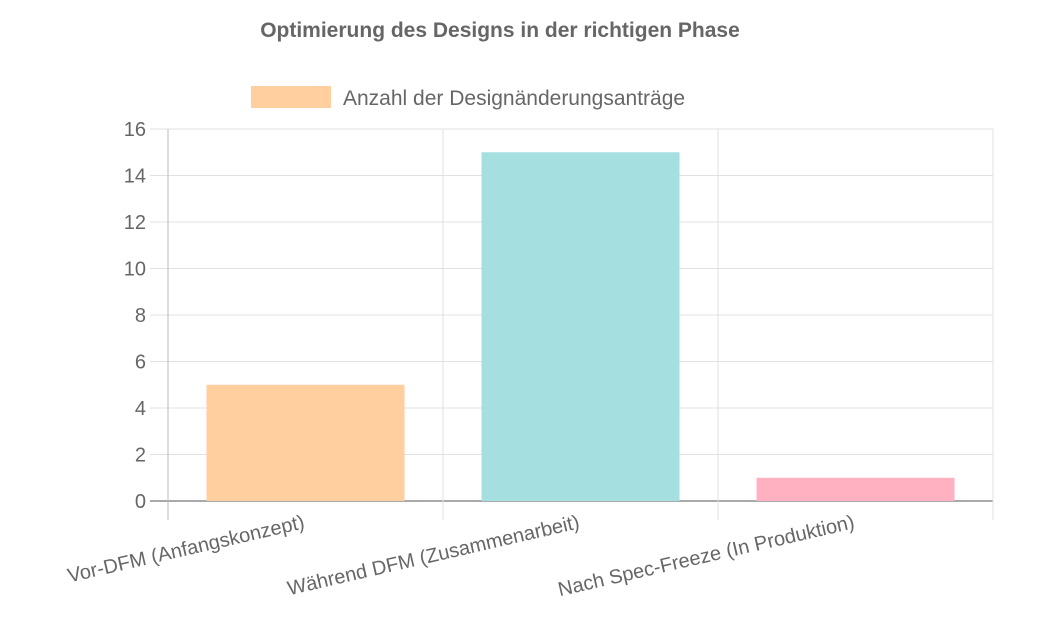 The image size is (1062, 618). I want to click on y-tick-label: 6, so click(140, 363).